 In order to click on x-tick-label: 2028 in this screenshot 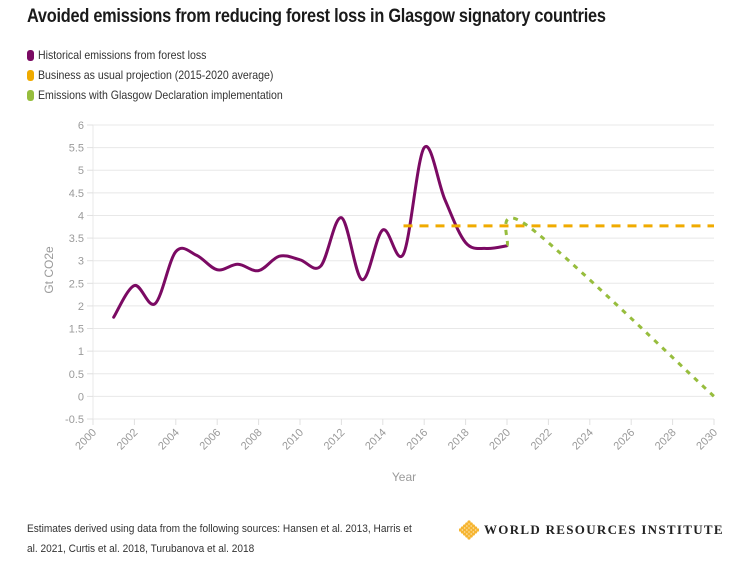, I will do `click(666, 440)`.